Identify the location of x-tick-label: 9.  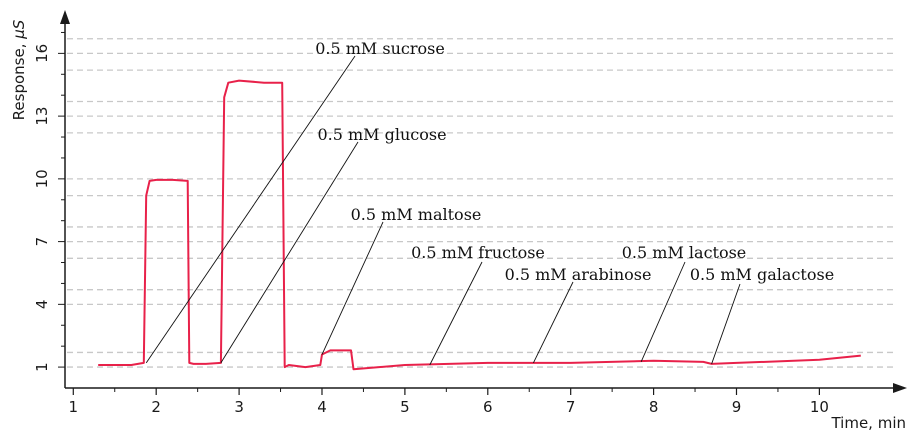
(737, 407).